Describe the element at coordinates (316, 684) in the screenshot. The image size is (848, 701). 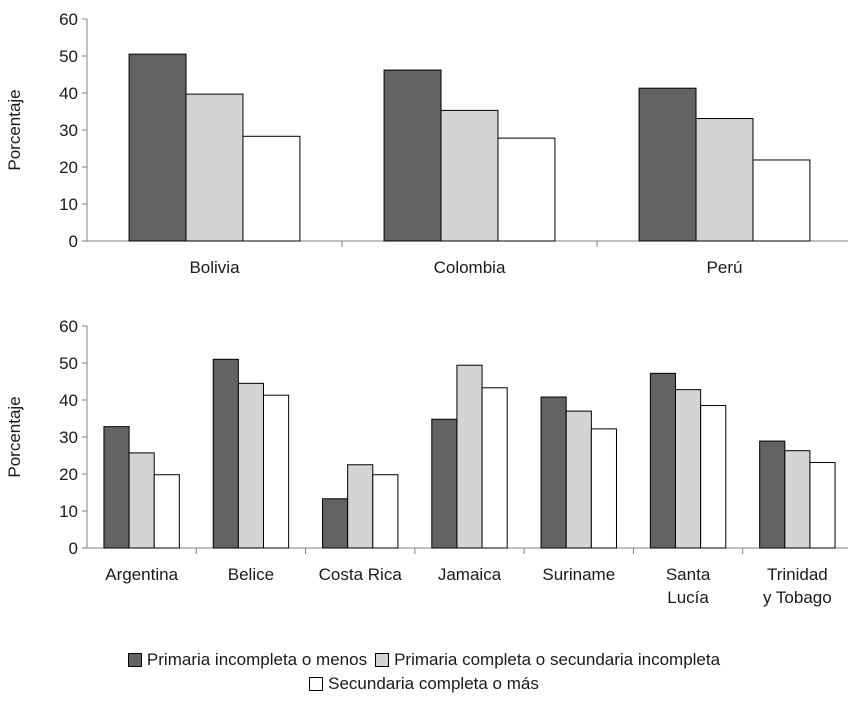
I see `legend-swatch-white` at that location.